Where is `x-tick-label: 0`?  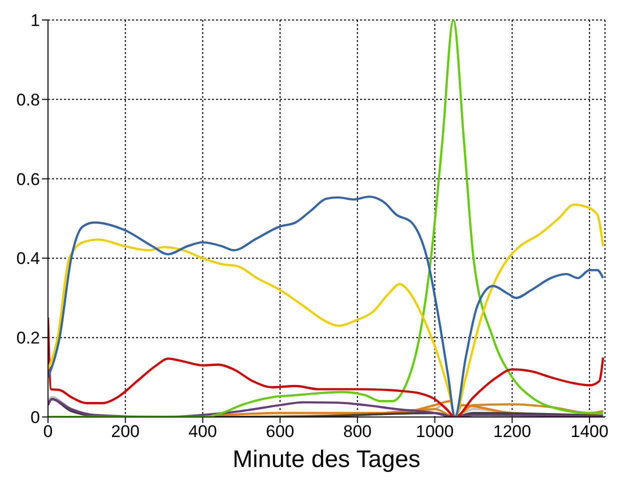
x-tick-label: 0 is located at coordinates (48, 432).